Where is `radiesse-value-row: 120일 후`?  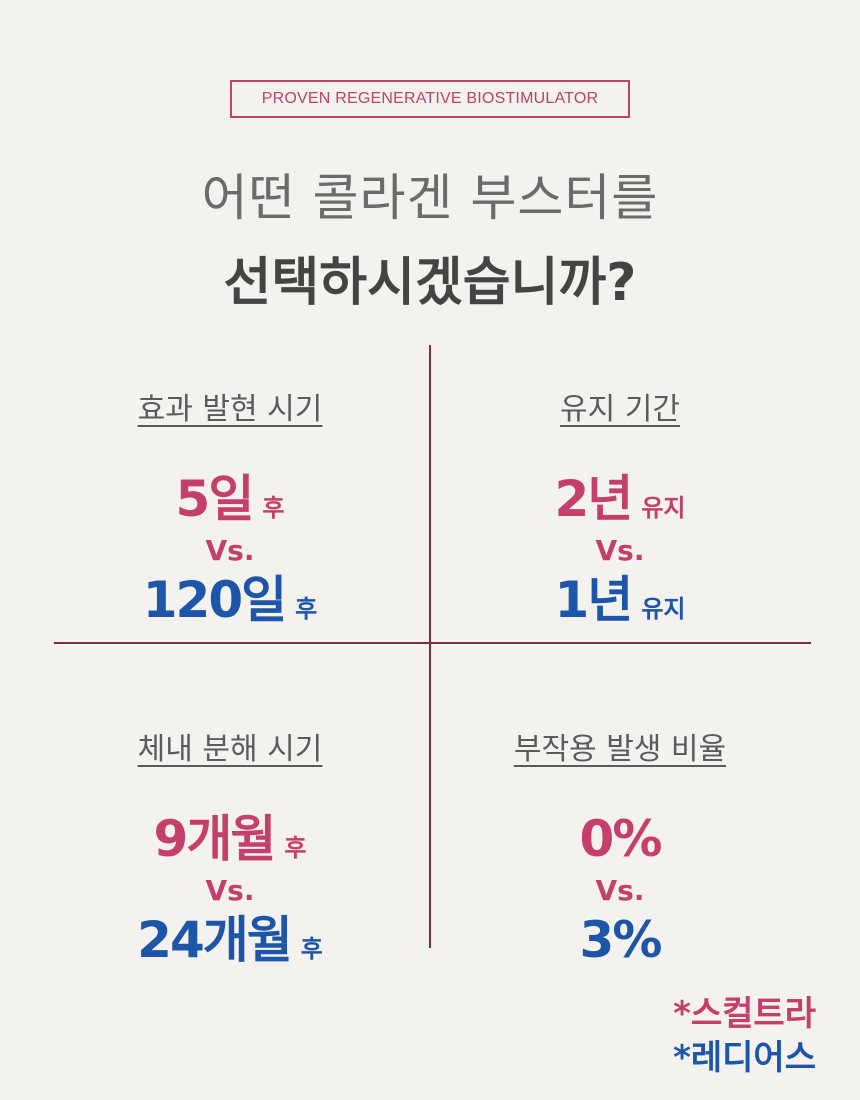
radiesse-value-row: 120일 후 is located at coordinates (230, 600).